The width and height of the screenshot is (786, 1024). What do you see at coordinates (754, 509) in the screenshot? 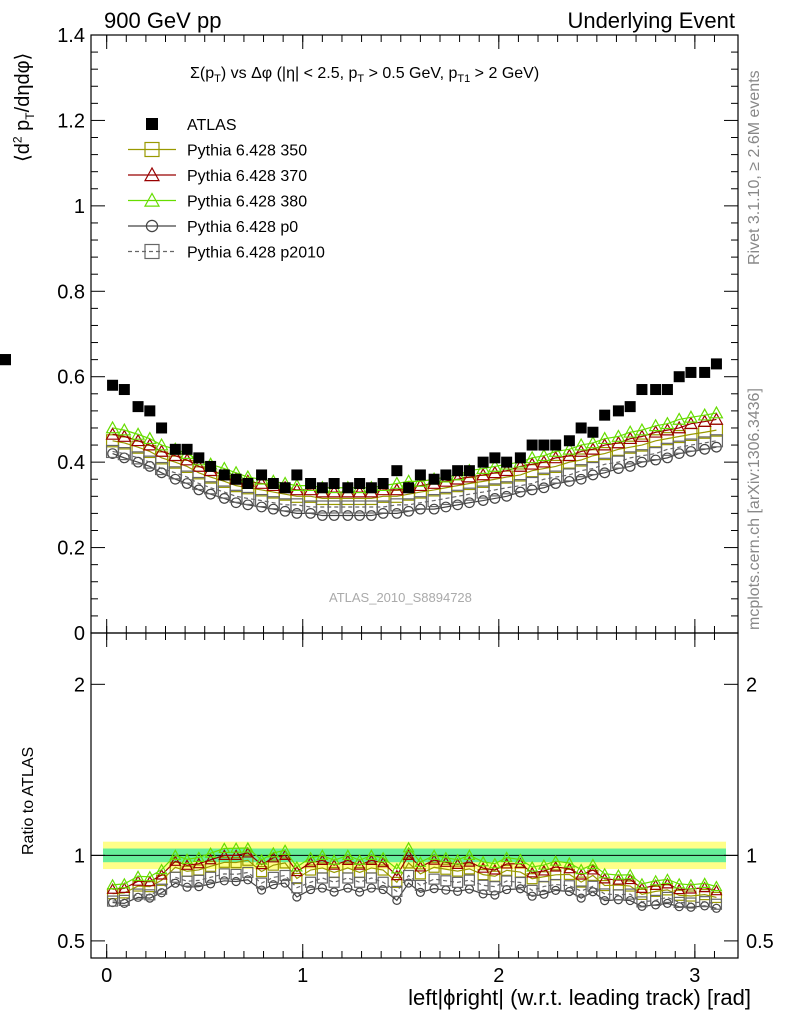
I see `mcplots-label: mcplots.cern.ch [arXiv:1306.3436]` at bounding box center [754, 509].